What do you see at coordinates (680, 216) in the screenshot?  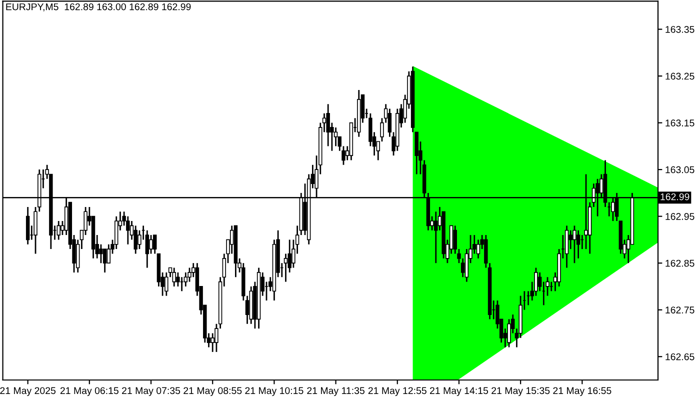 I see `y-tick-label: 162.95` at bounding box center [680, 216].